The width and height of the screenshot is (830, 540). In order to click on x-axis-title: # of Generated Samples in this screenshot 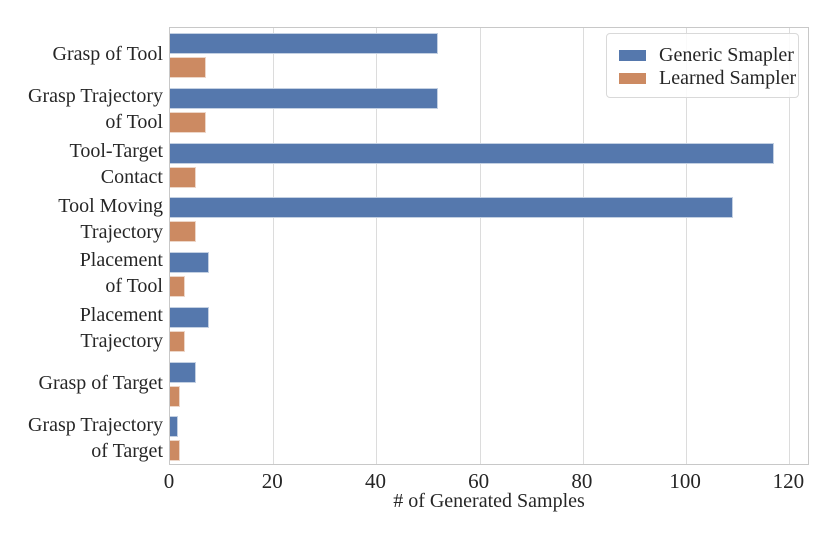, I will do `click(489, 501)`.